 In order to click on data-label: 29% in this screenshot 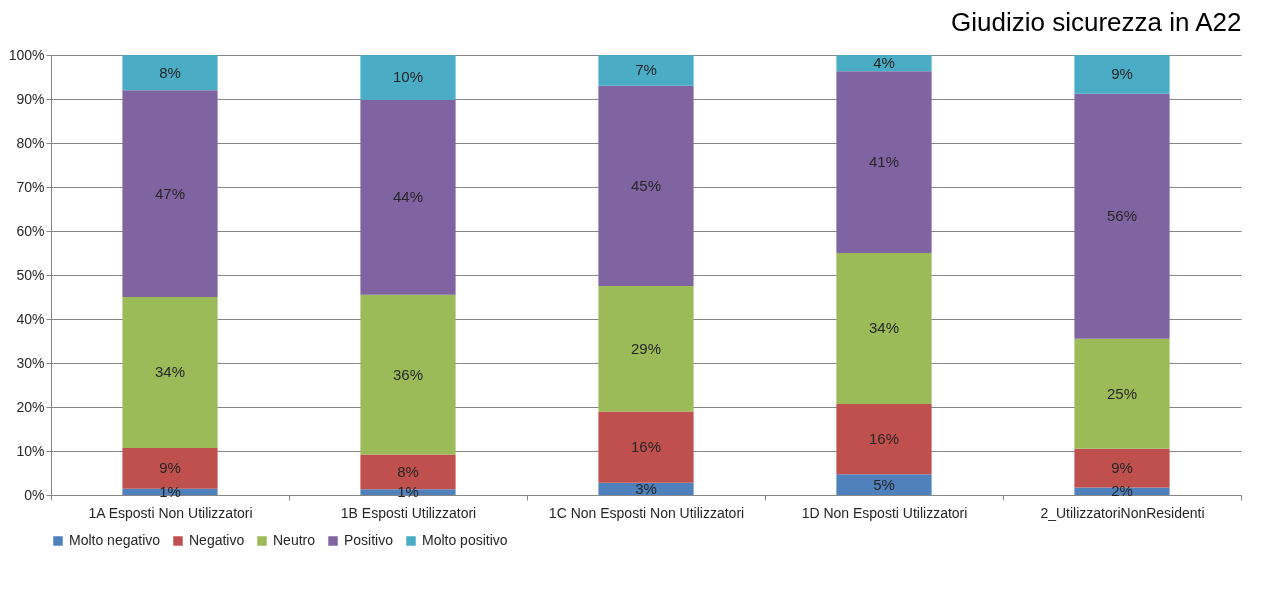, I will do `click(646, 348)`.